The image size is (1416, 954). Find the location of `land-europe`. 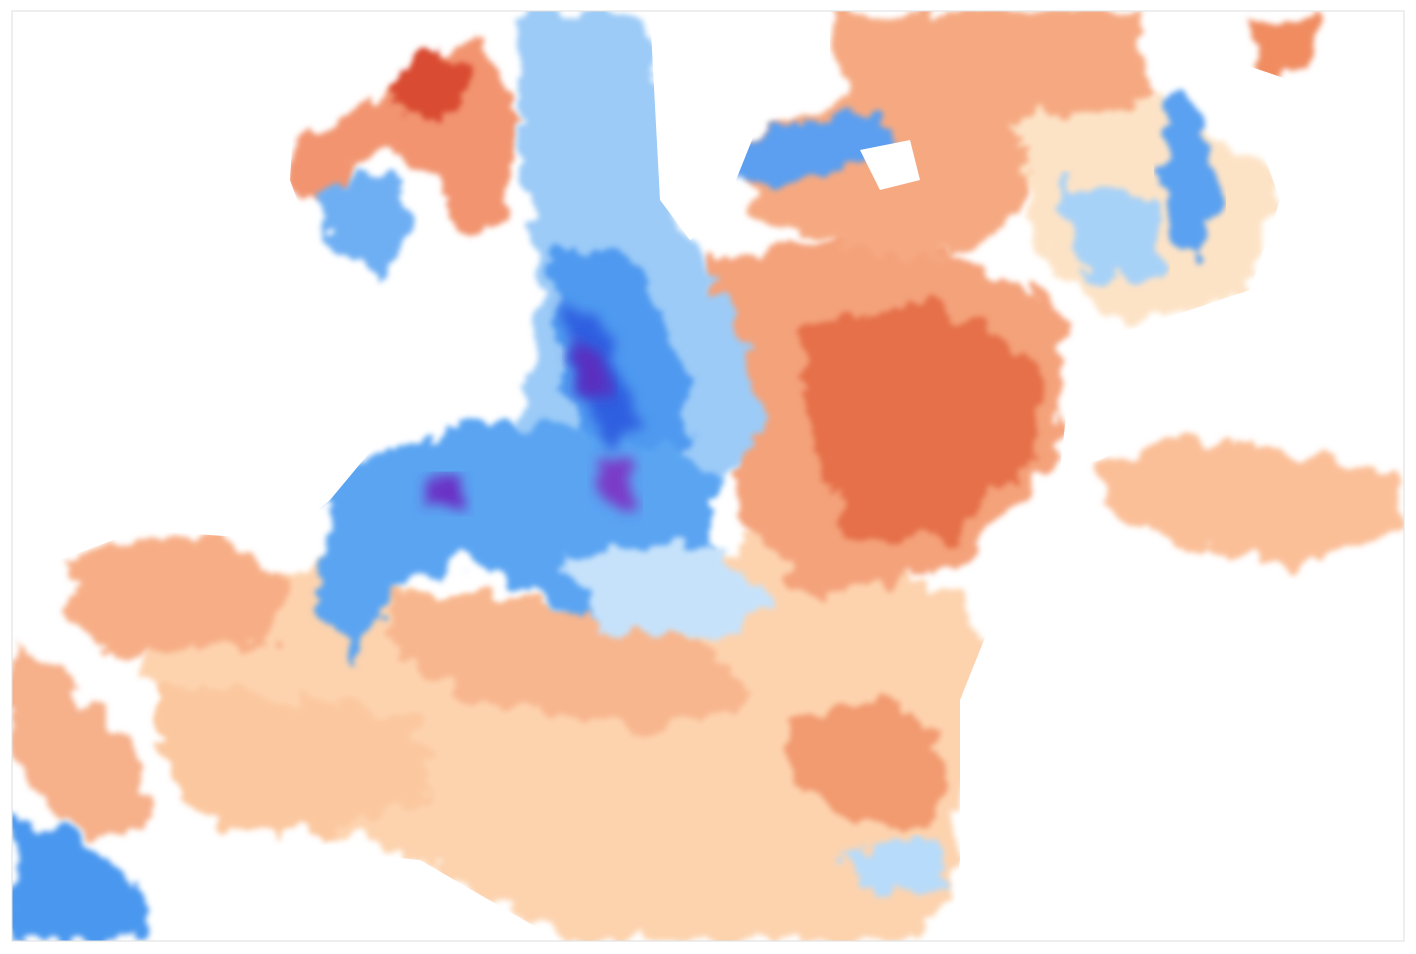

land-europe is located at coordinates (1232, 265).